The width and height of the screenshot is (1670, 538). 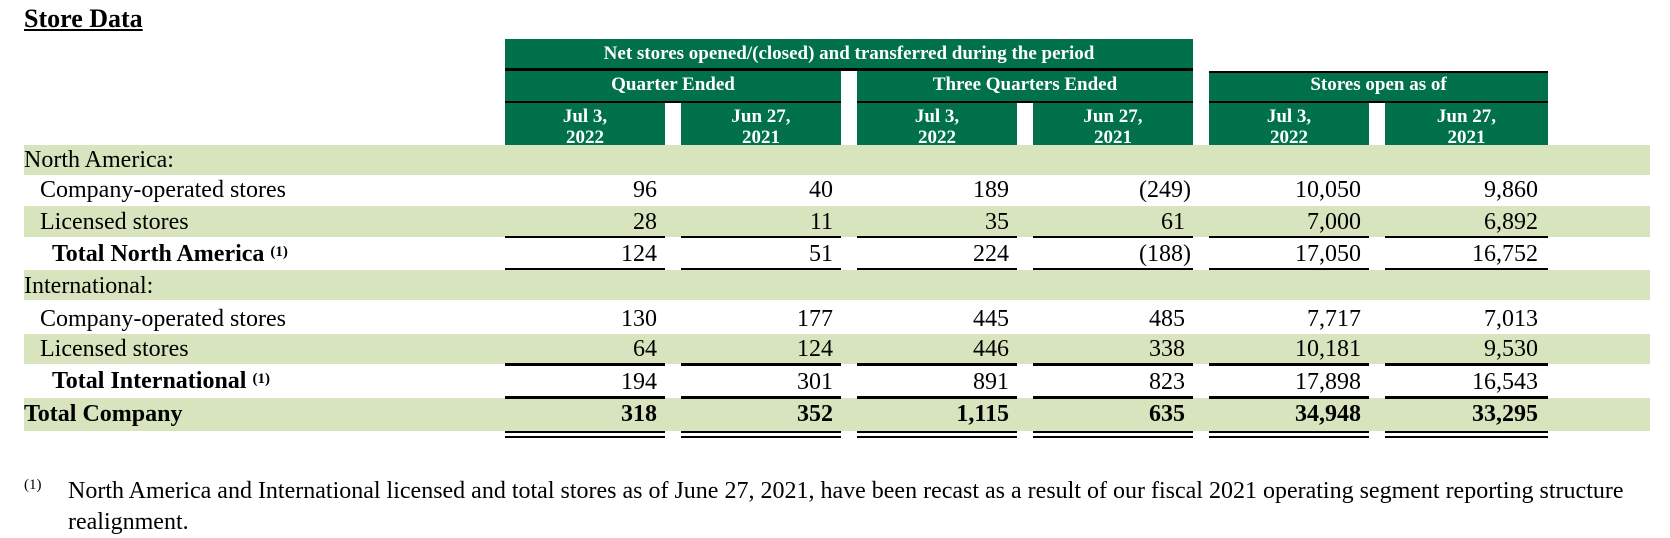 I want to click on row-label-text: Total North America, so click(x=158, y=254).